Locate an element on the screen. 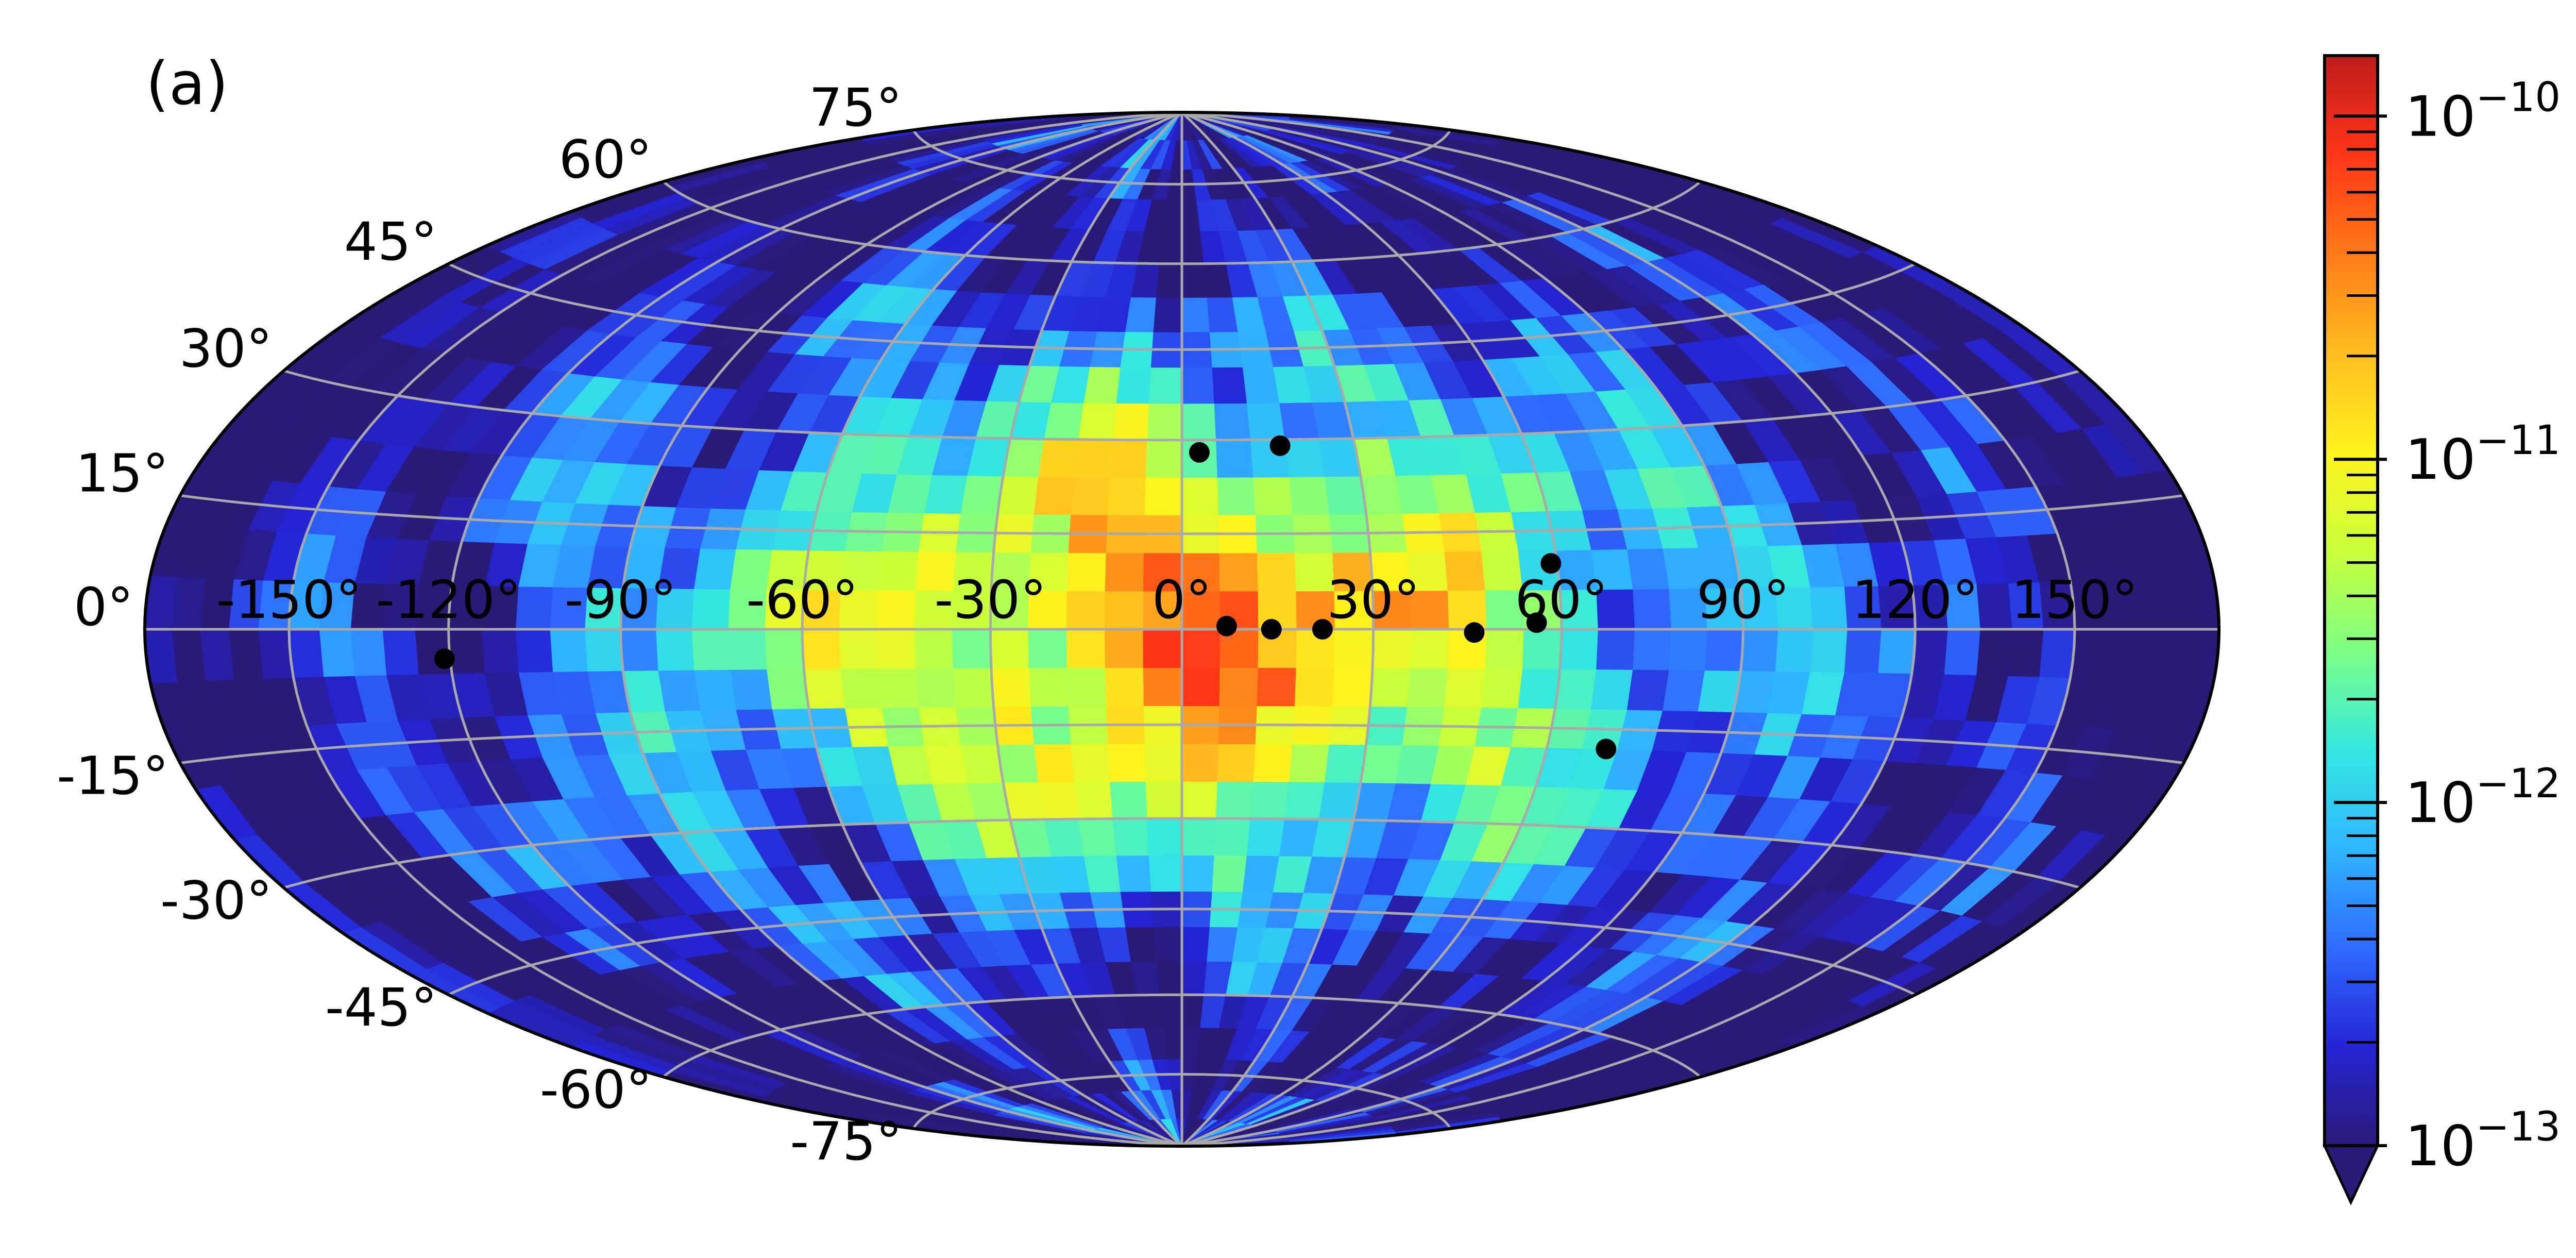 This screenshot has width=2576, height=1258. colorbar-tick-label: 10−13 is located at coordinates (2483, 1141).